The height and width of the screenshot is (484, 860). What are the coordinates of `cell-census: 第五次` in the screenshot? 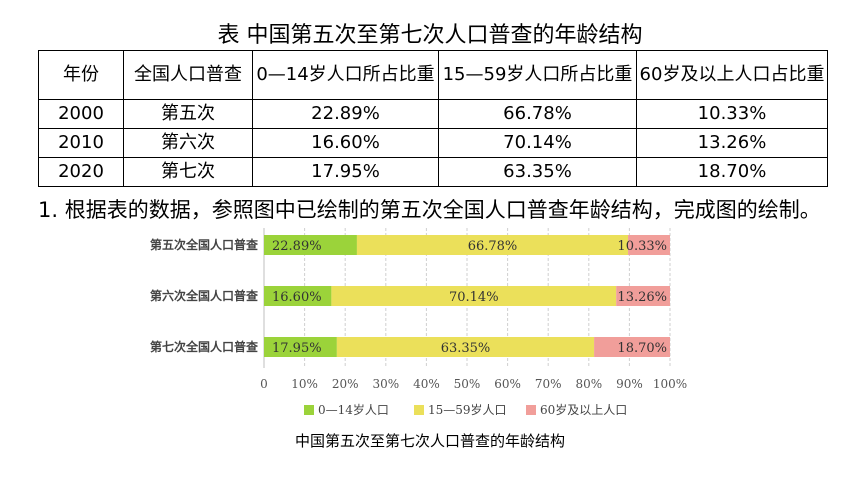 It's located at (188, 114).